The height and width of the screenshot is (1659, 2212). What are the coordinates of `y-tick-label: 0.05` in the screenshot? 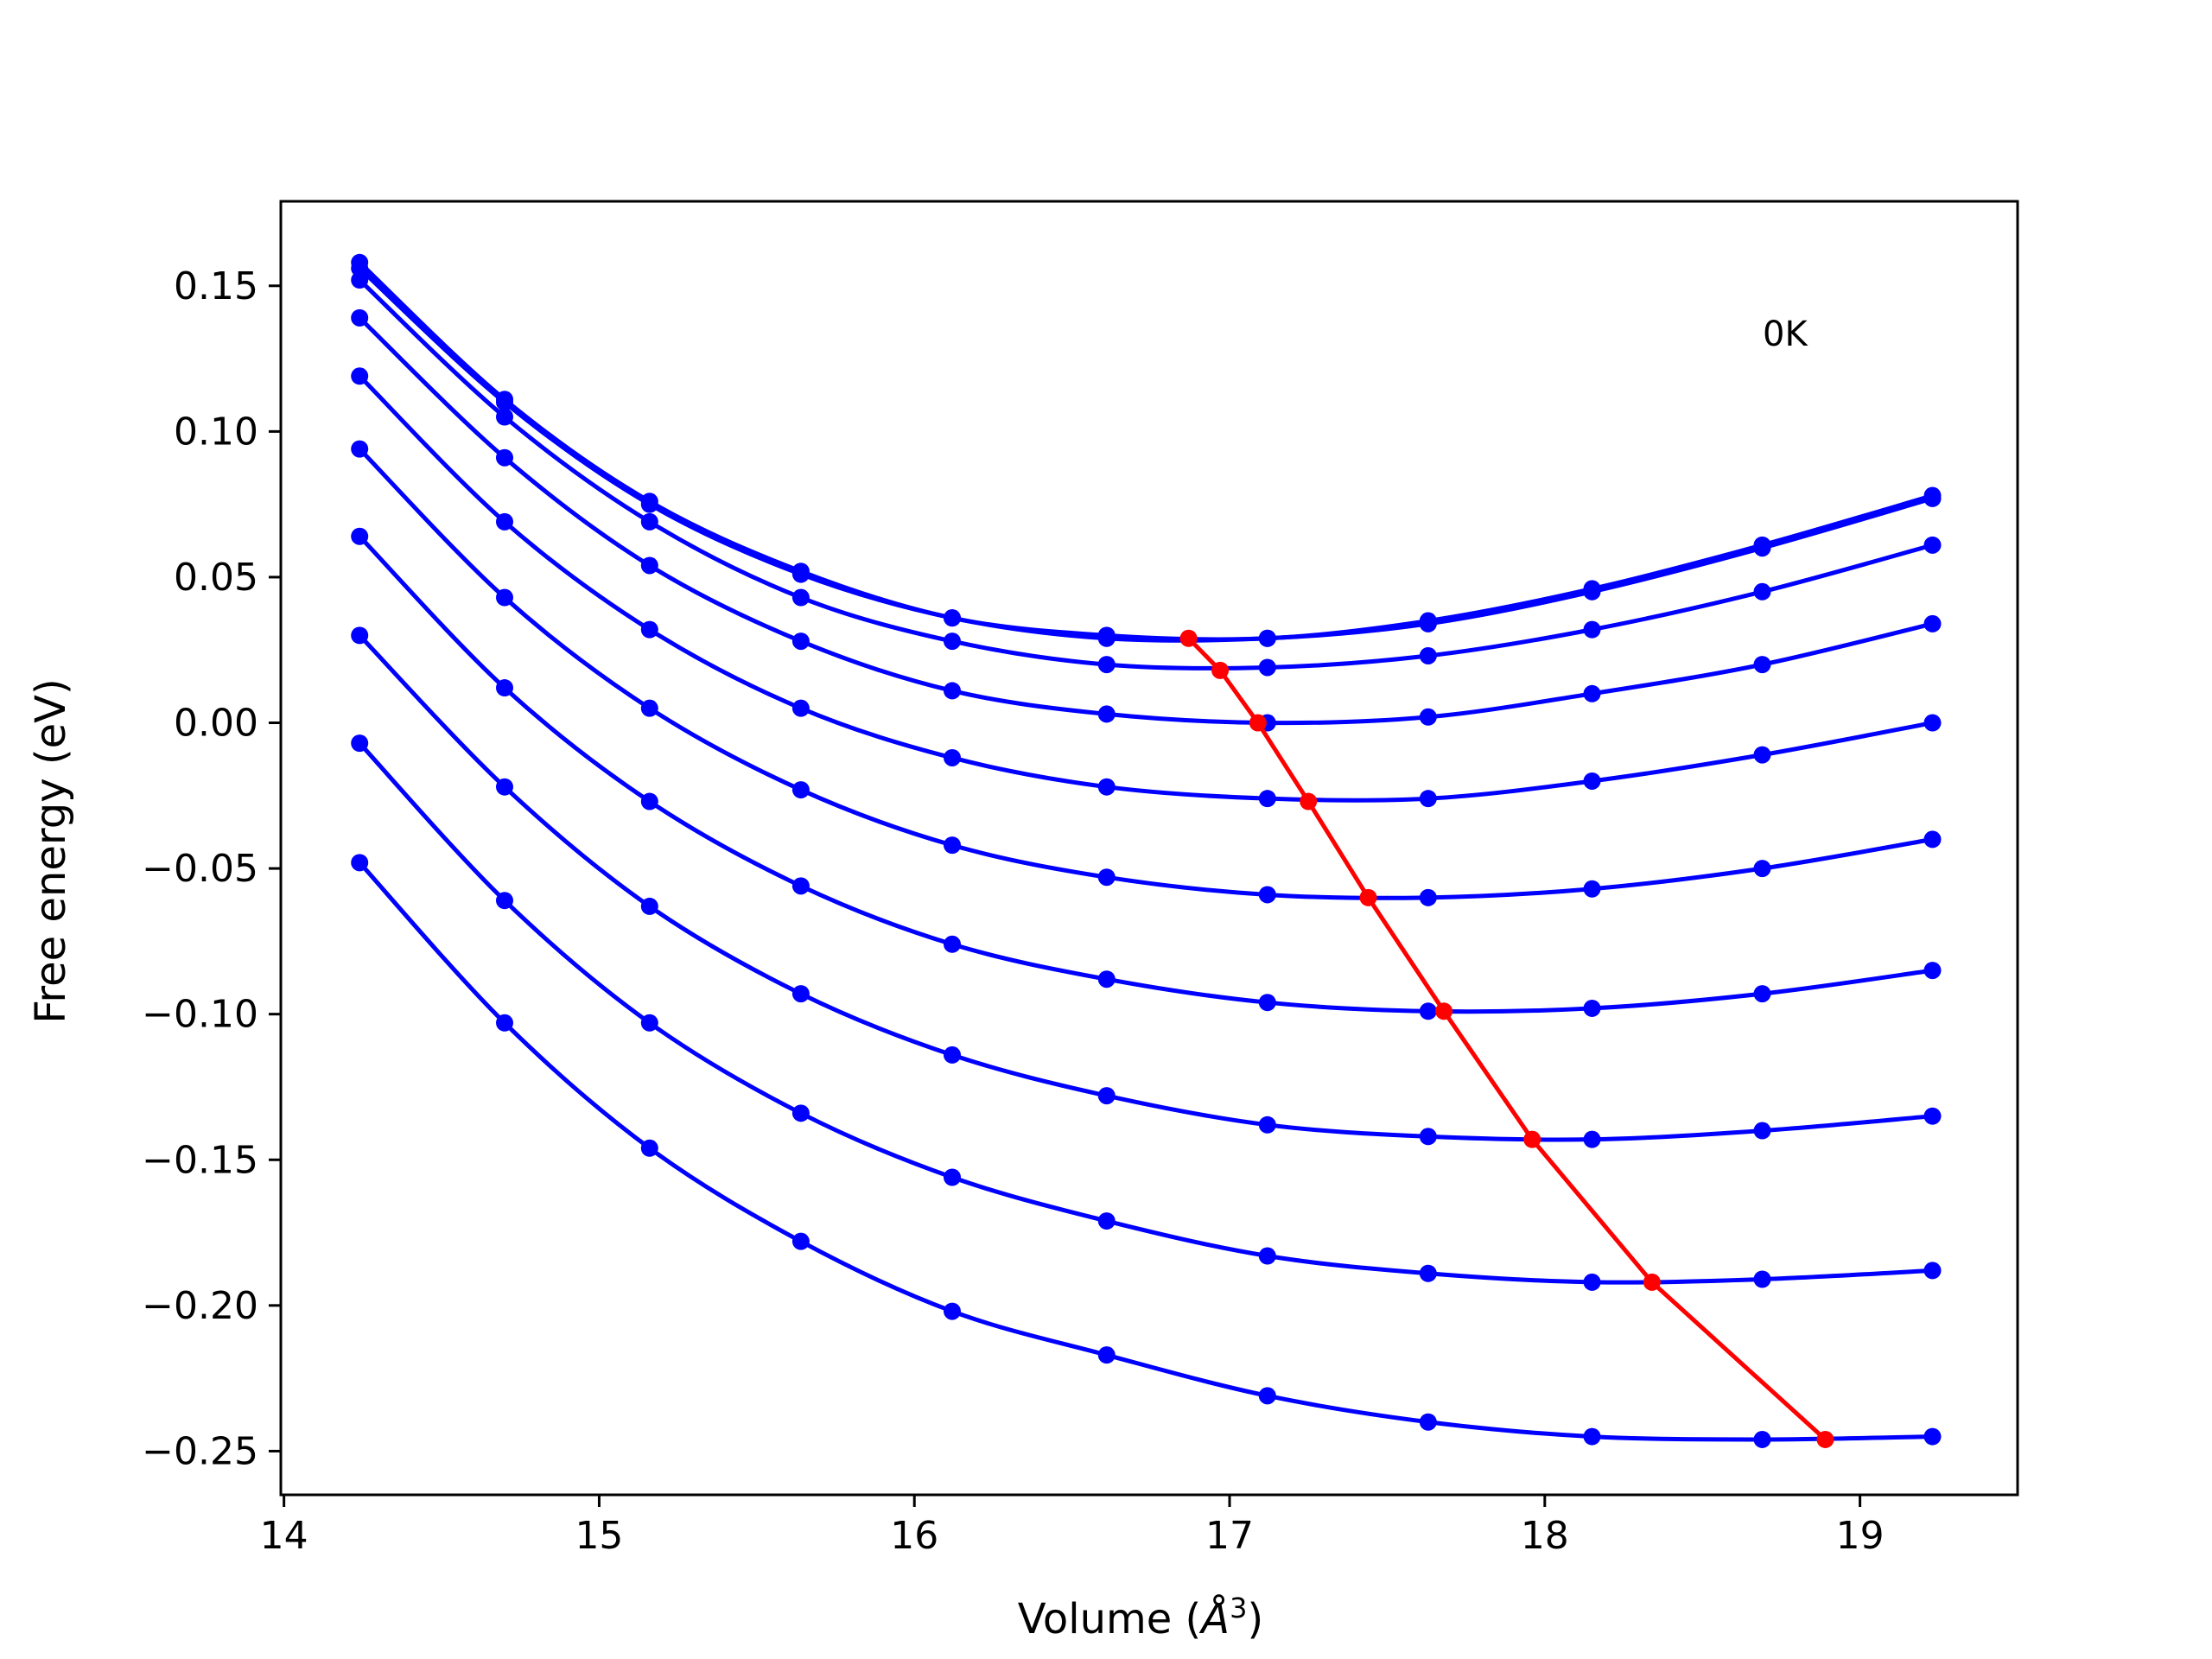 It's located at (216, 578).